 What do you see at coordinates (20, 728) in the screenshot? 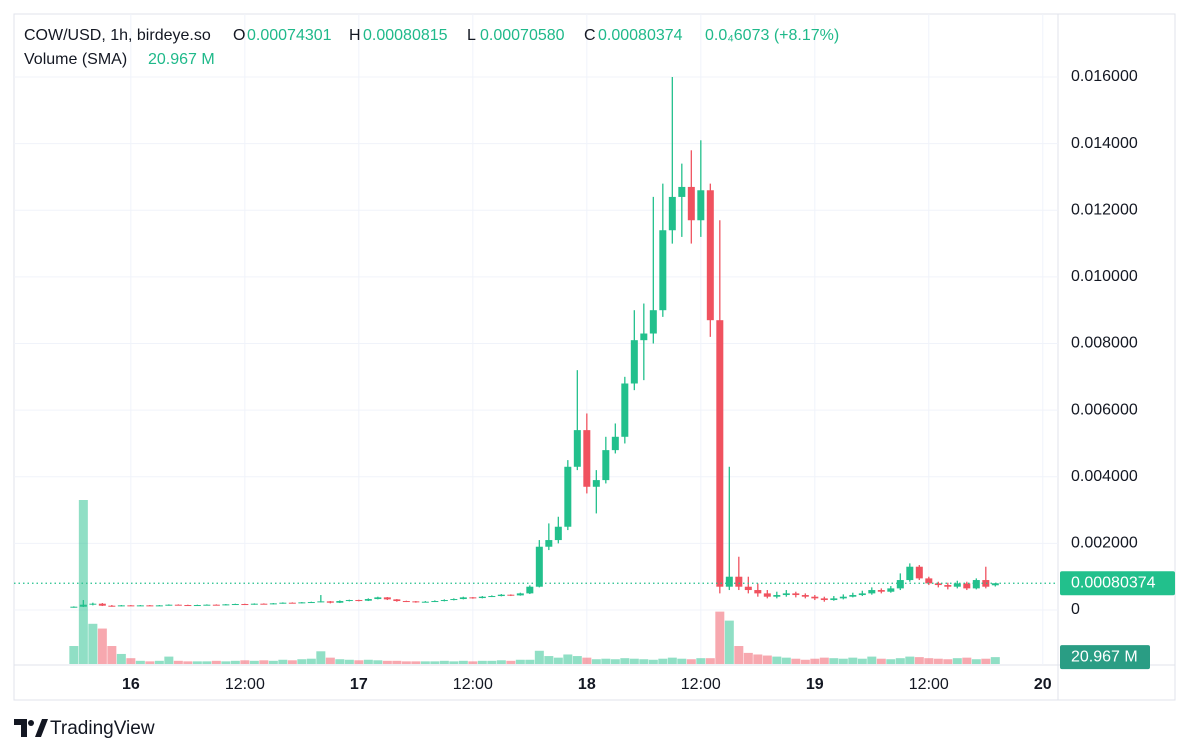
I see `logo-mark` at bounding box center [20, 728].